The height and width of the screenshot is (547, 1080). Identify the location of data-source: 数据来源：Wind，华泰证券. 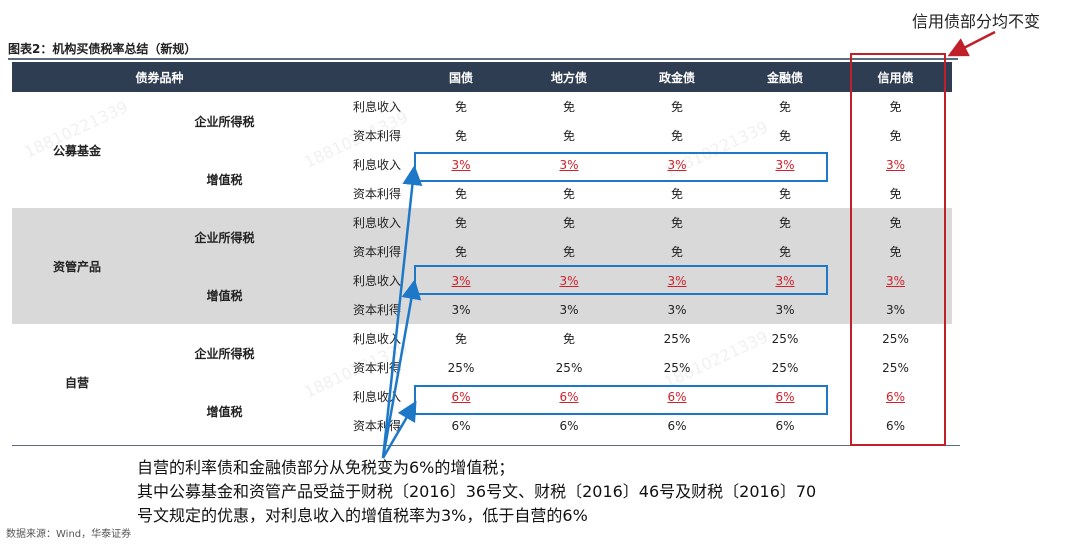
(69, 534).